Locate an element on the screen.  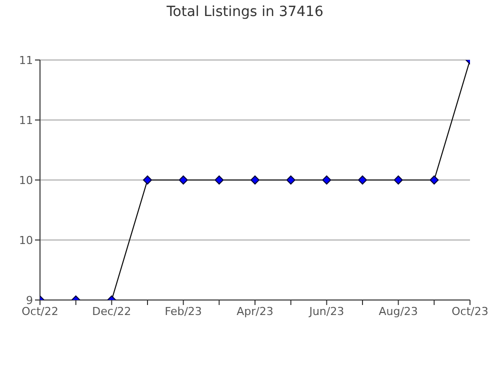
x-tick-label: Aug/23 is located at coordinates (398, 311).